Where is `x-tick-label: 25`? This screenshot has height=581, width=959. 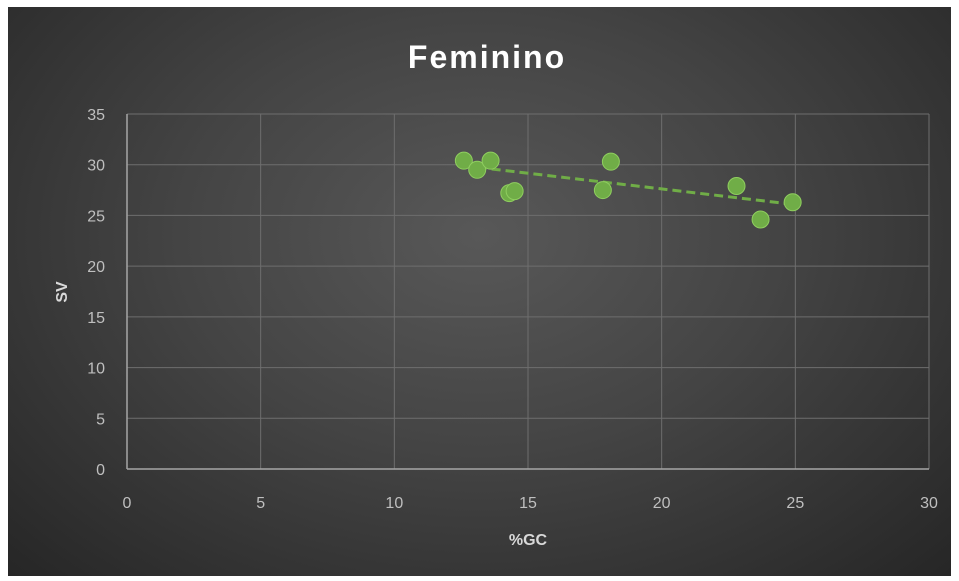 x-tick-label: 25 is located at coordinates (795, 503).